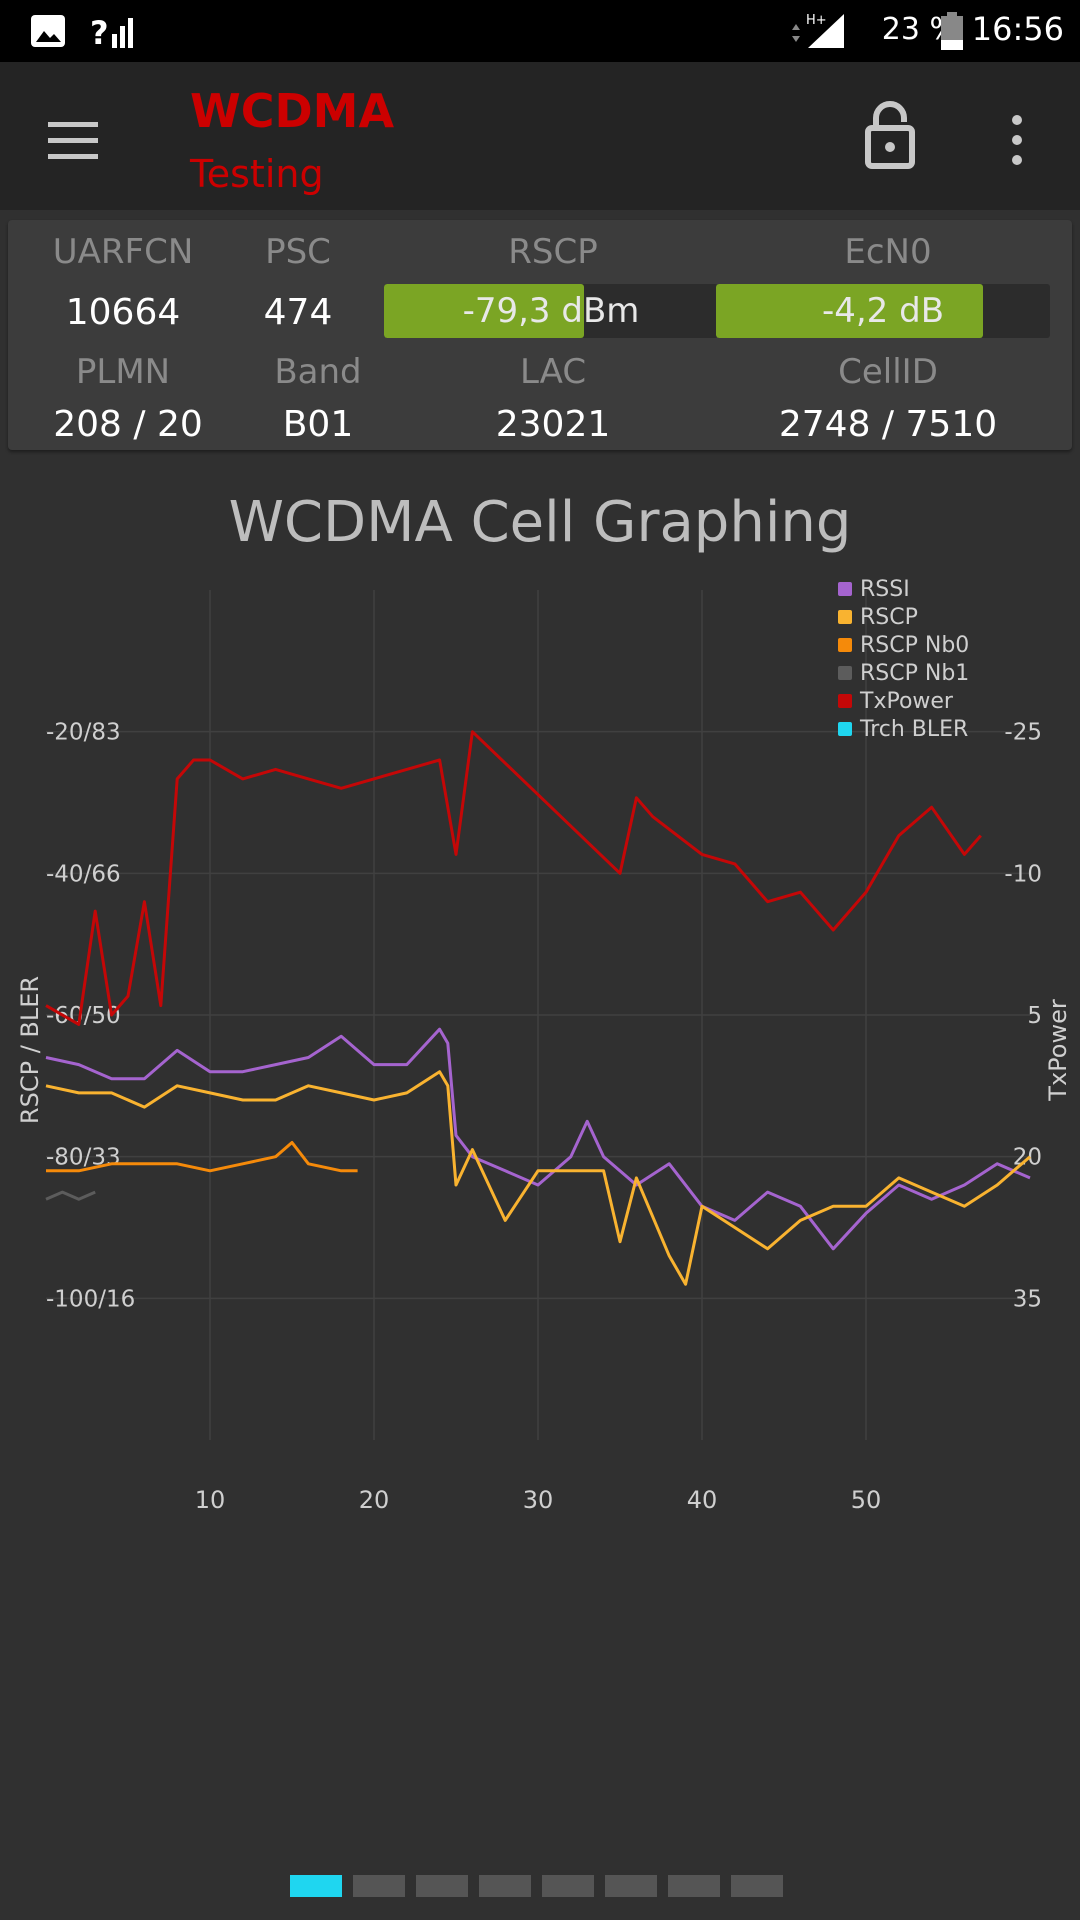 The width and height of the screenshot is (1080, 1920). What do you see at coordinates (913, 729) in the screenshot?
I see `legend-label: Trch BLER` at bounding box center [913, 729].